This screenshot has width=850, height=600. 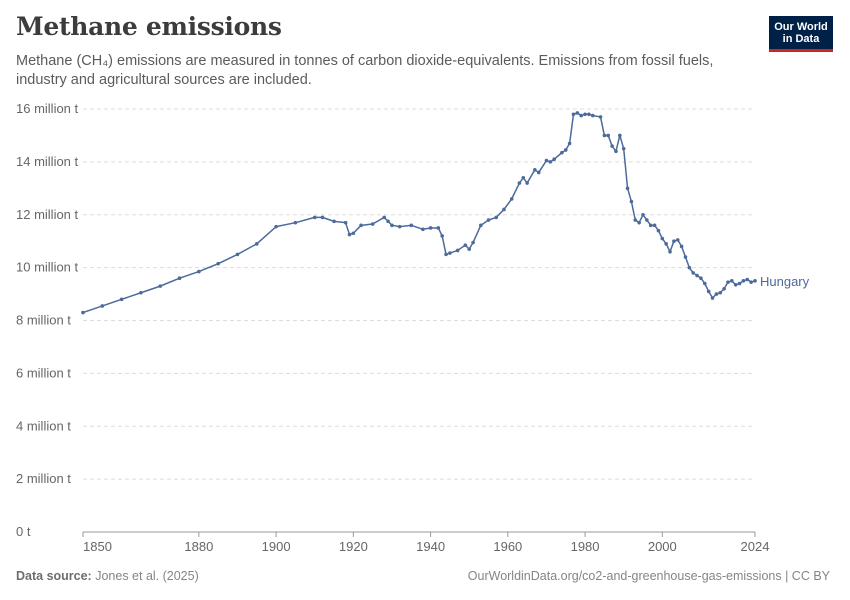 I want to click on data-source-text: Jones et al. (2025), so click(x=147, y=576).